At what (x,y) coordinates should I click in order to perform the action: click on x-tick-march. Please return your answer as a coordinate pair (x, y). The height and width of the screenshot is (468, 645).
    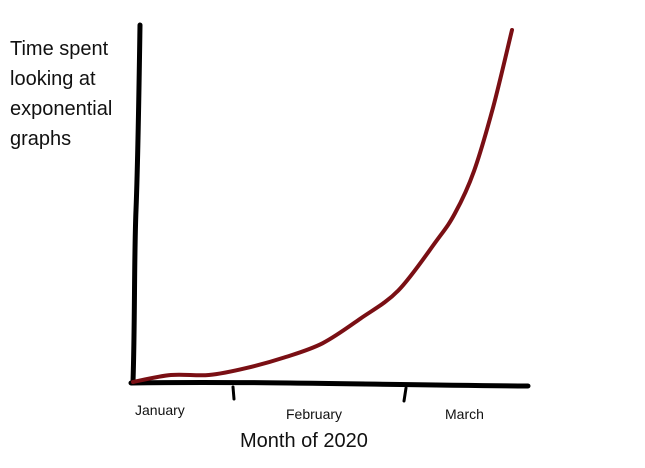
    Looking at the image, I should click on (405, 394).